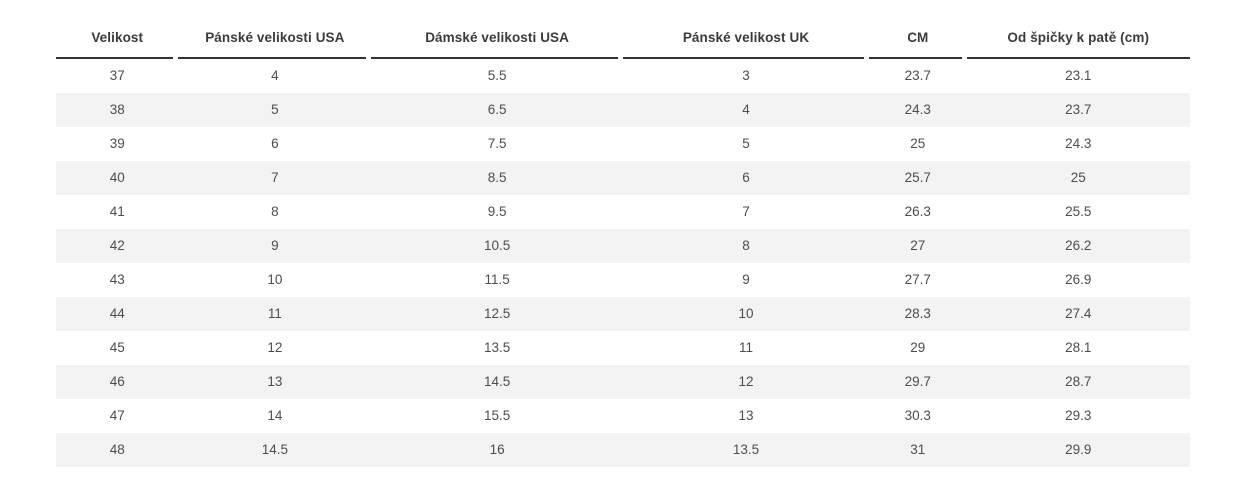 This screenshot has width=1234, height=492. I want to click on table-cell: 37, so click(117, 75).